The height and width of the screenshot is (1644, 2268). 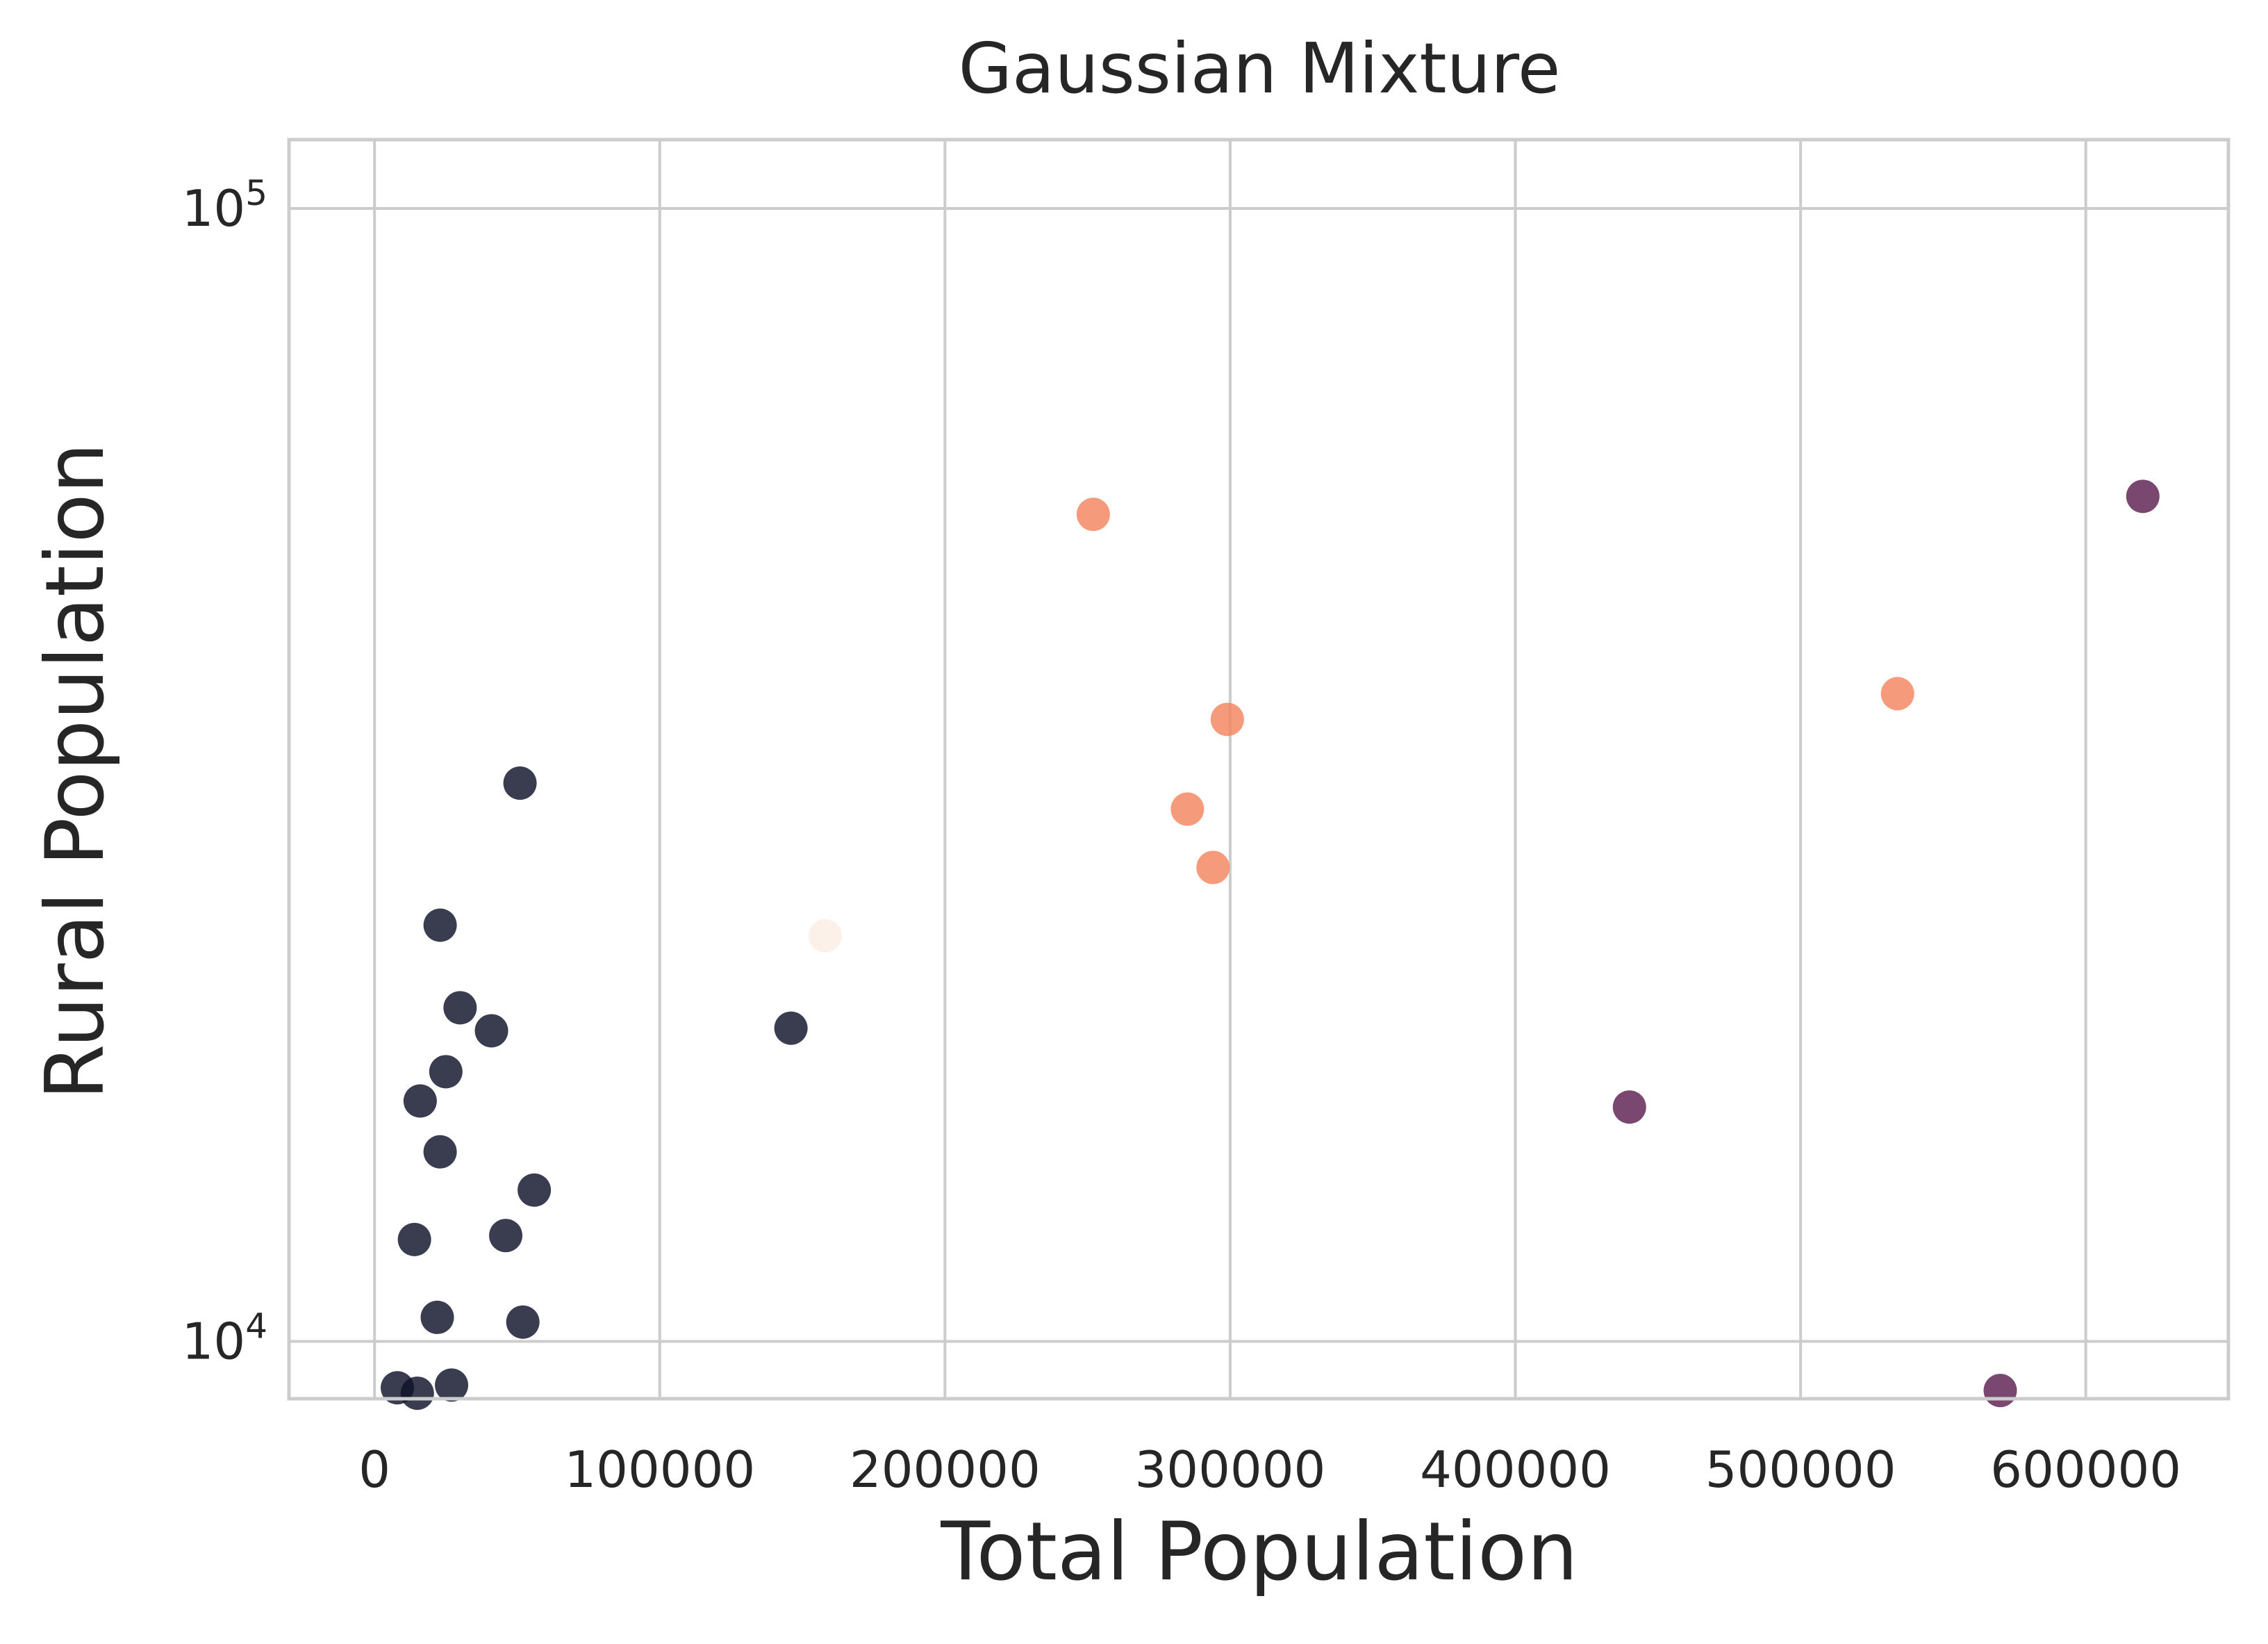 I want to click on y-tick-labels: 104 105, so click(x=224, y=772).